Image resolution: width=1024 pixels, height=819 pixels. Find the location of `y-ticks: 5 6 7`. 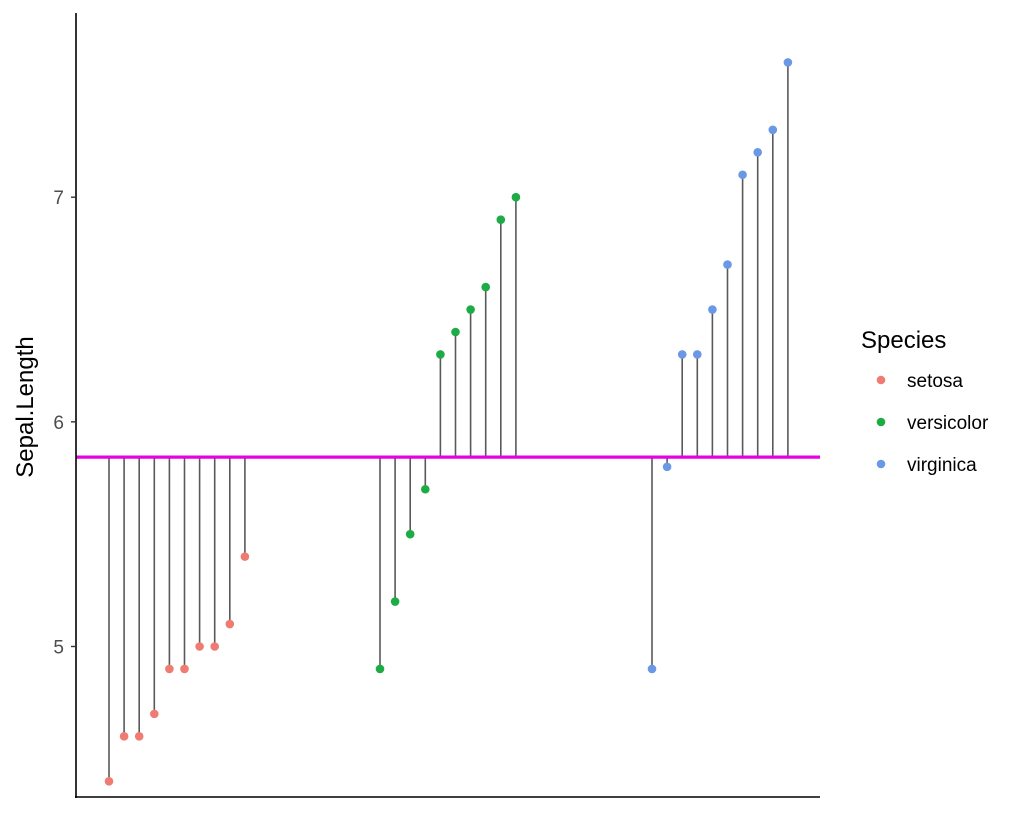

y-ticks: 5 6 7 is located at coordinates (64, 423).